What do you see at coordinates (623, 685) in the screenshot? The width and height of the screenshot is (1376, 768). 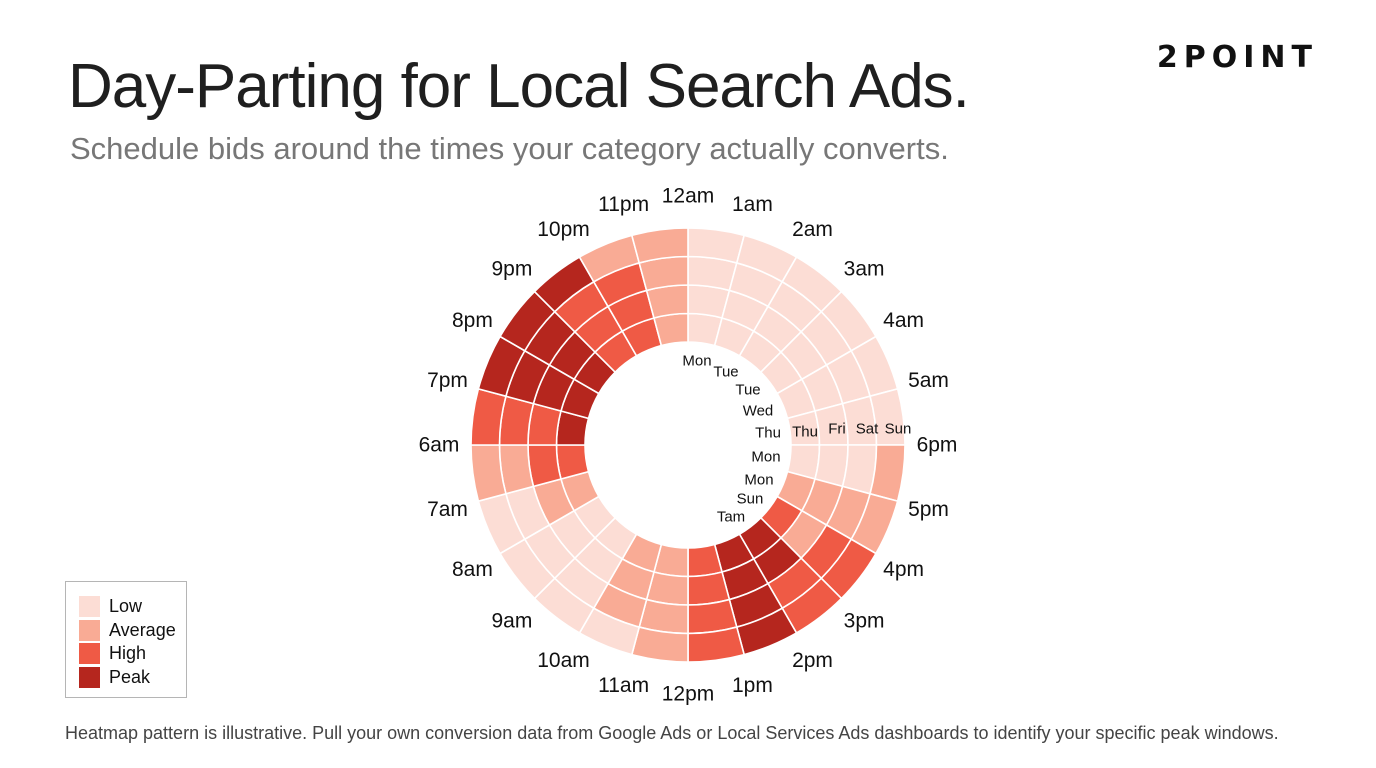 I see `hour-label: 11am` at bounding box center [623, 685].